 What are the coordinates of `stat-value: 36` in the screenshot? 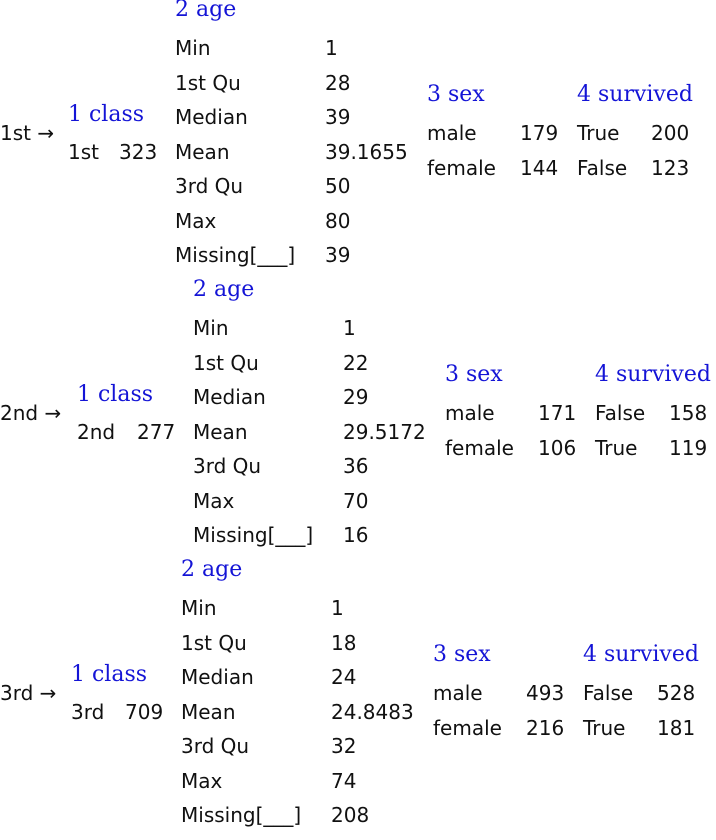 It's located at (356, 466).